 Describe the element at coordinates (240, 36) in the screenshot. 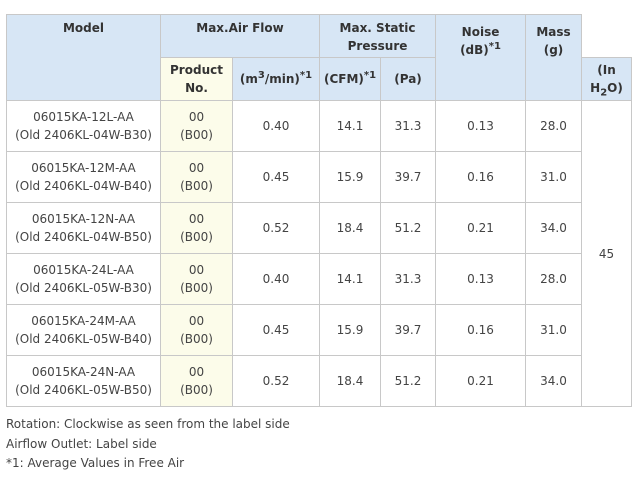

I see `max-air-flow-header: Max.Air Flow` at that location.